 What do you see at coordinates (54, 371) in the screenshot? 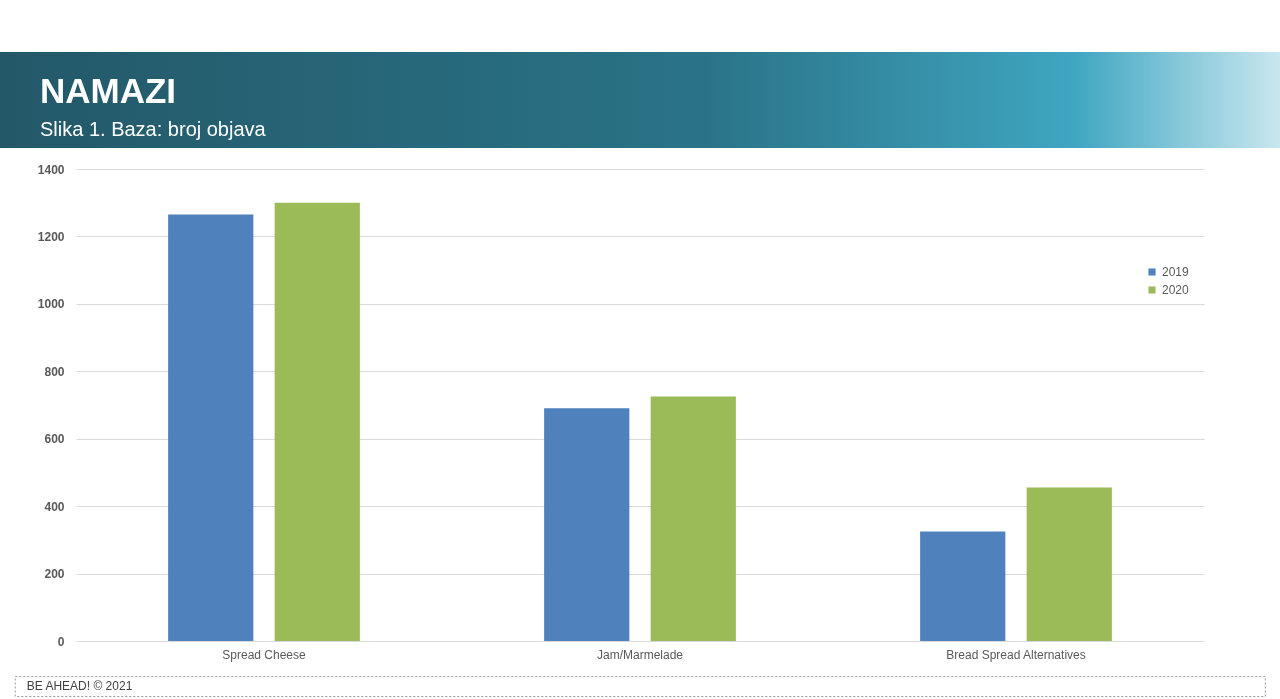
I see `y-tick-label: 800` at bounding box center [54, 371].